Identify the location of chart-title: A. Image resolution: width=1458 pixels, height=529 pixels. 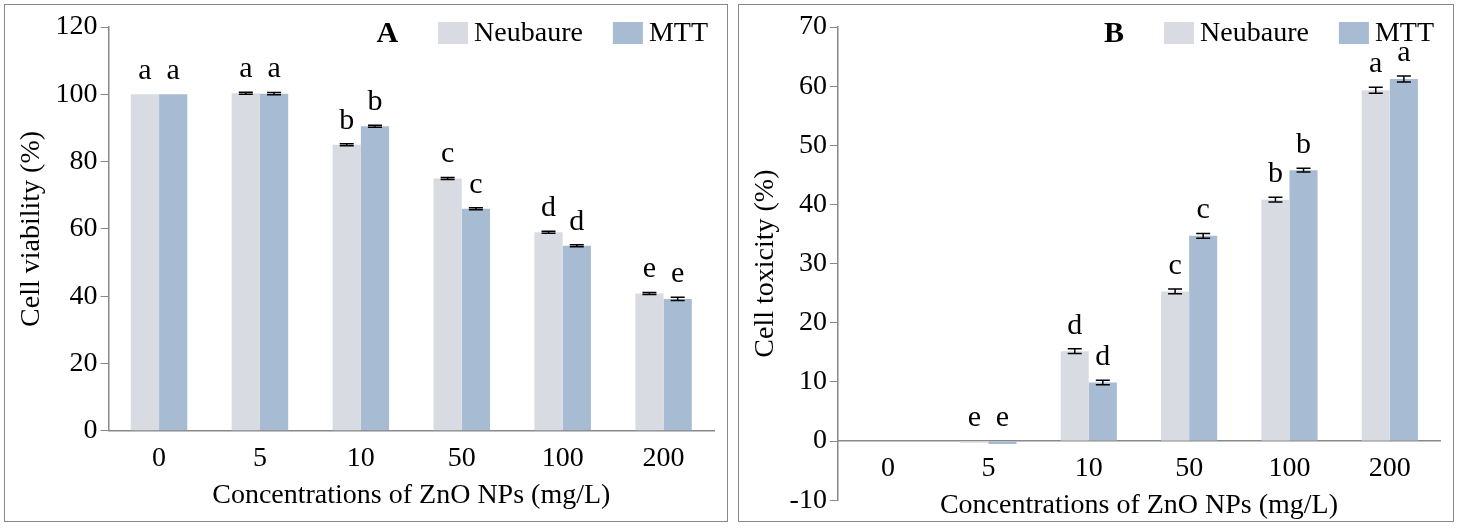
(387, 31).